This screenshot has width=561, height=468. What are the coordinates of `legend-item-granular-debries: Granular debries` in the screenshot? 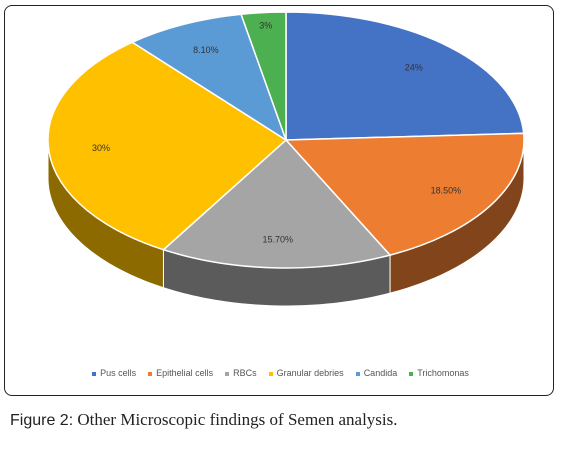 It's located at (306, 373).